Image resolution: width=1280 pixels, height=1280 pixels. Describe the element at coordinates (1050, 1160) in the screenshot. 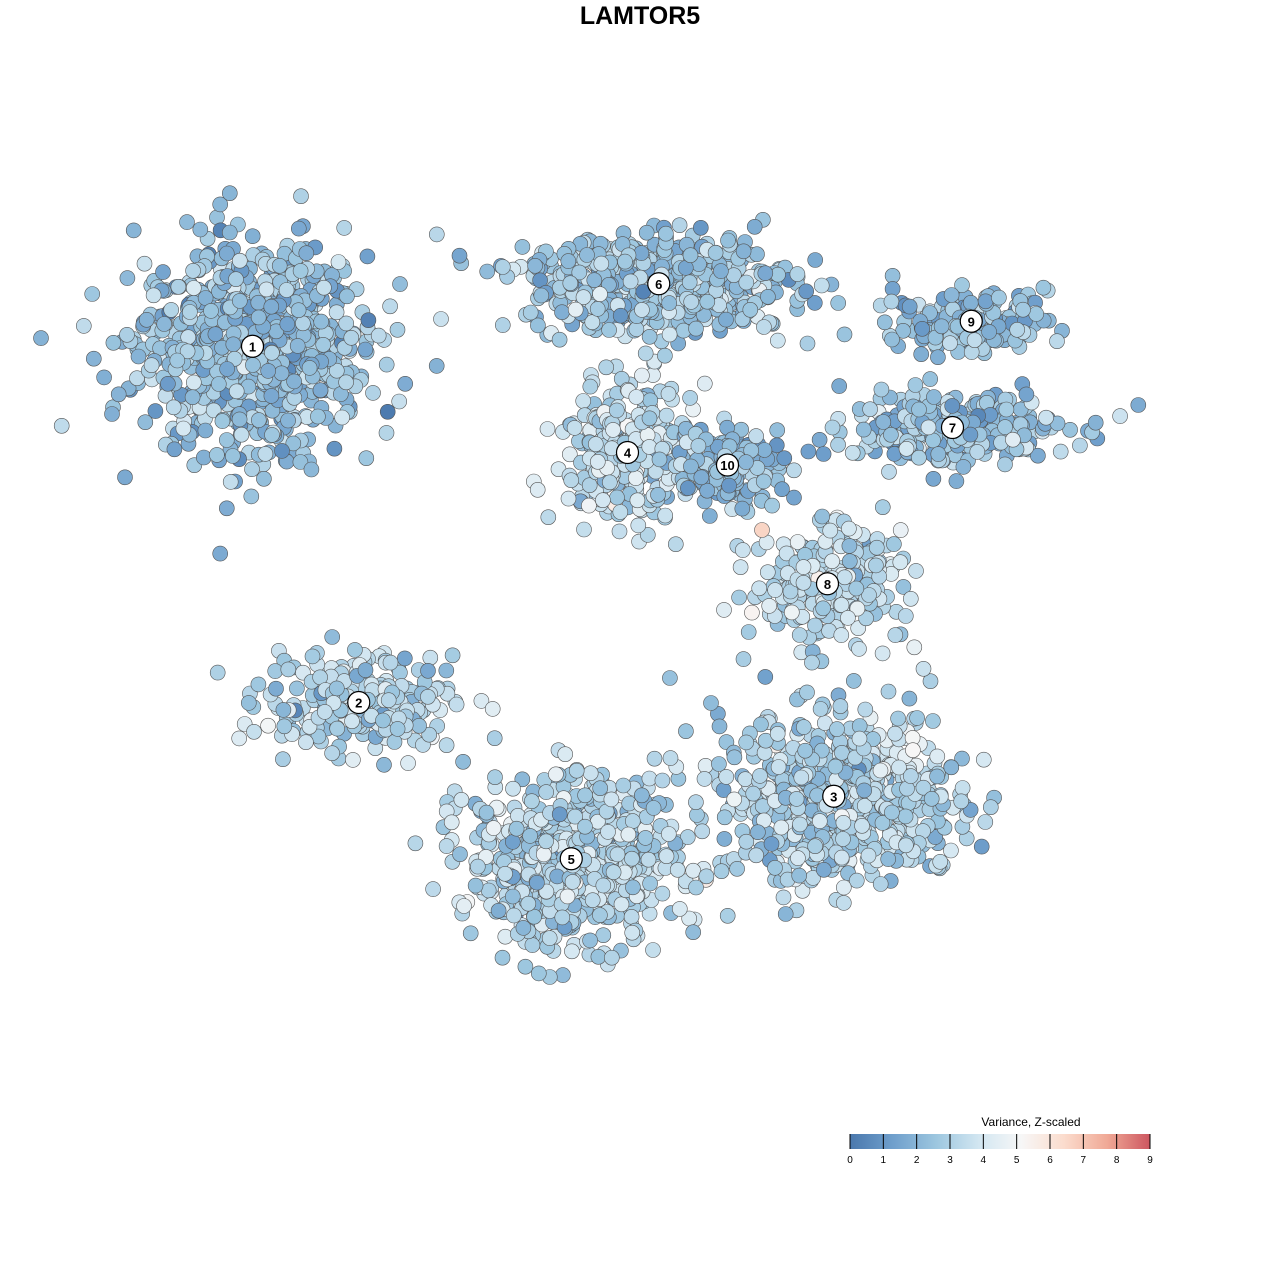

I see `legend-tick-label: 6` at that location.